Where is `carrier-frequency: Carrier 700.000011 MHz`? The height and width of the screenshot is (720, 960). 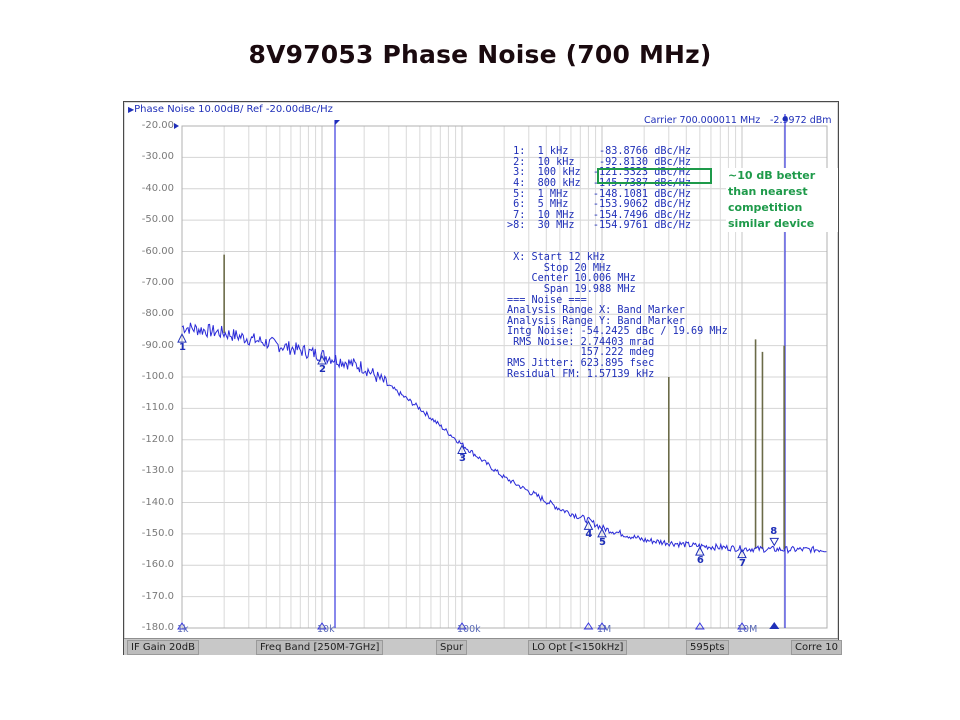 carrier-frequency: Carrier 700.000011 MHz is located at coordinates (702, 120).